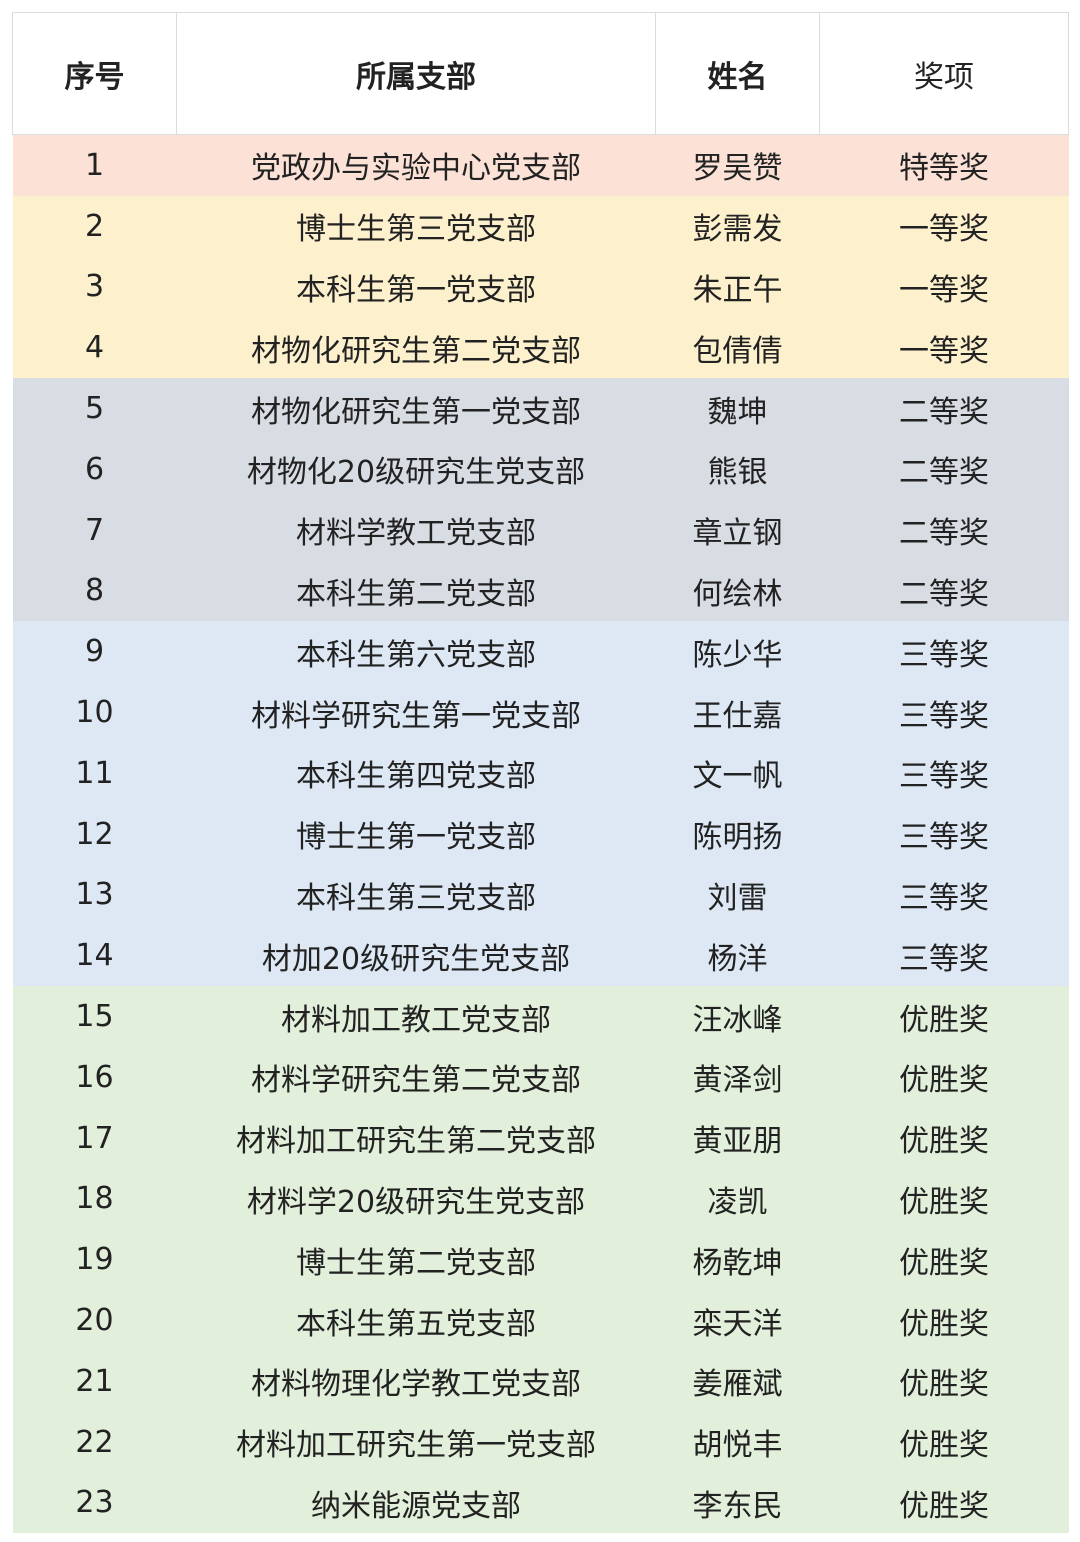 This screenshot has height=1542, width=1080. I want to click on cell-name: 栾天洋, so click(737, 1324).